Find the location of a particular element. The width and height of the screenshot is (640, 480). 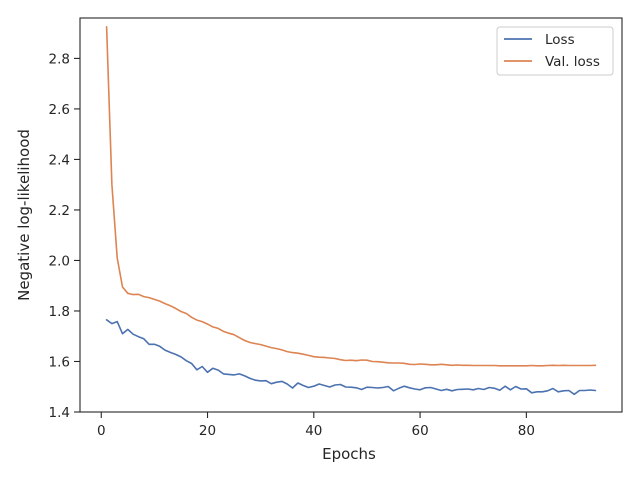

y-tick-label: 1.6 is located at coordinates (59, 362).